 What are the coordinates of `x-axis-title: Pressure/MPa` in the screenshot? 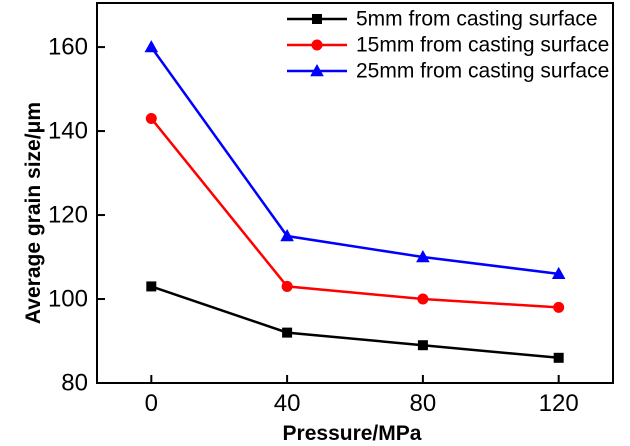 It's located at (352, 433).